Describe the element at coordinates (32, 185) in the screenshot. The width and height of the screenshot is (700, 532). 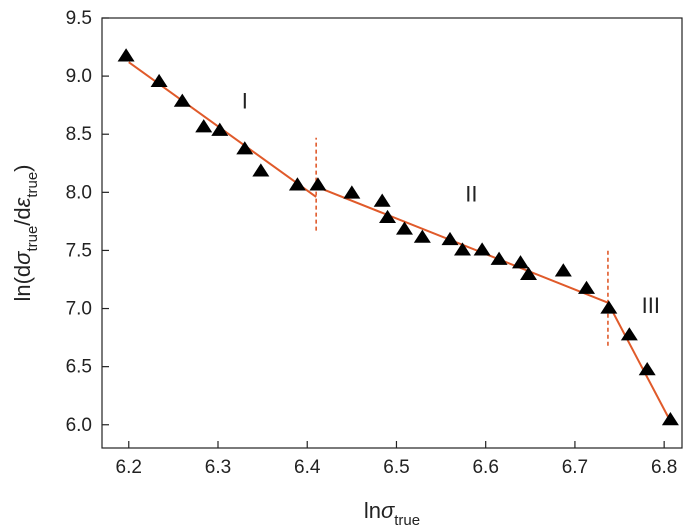
I see `y-axis-title-subscript-2: true` at that location.